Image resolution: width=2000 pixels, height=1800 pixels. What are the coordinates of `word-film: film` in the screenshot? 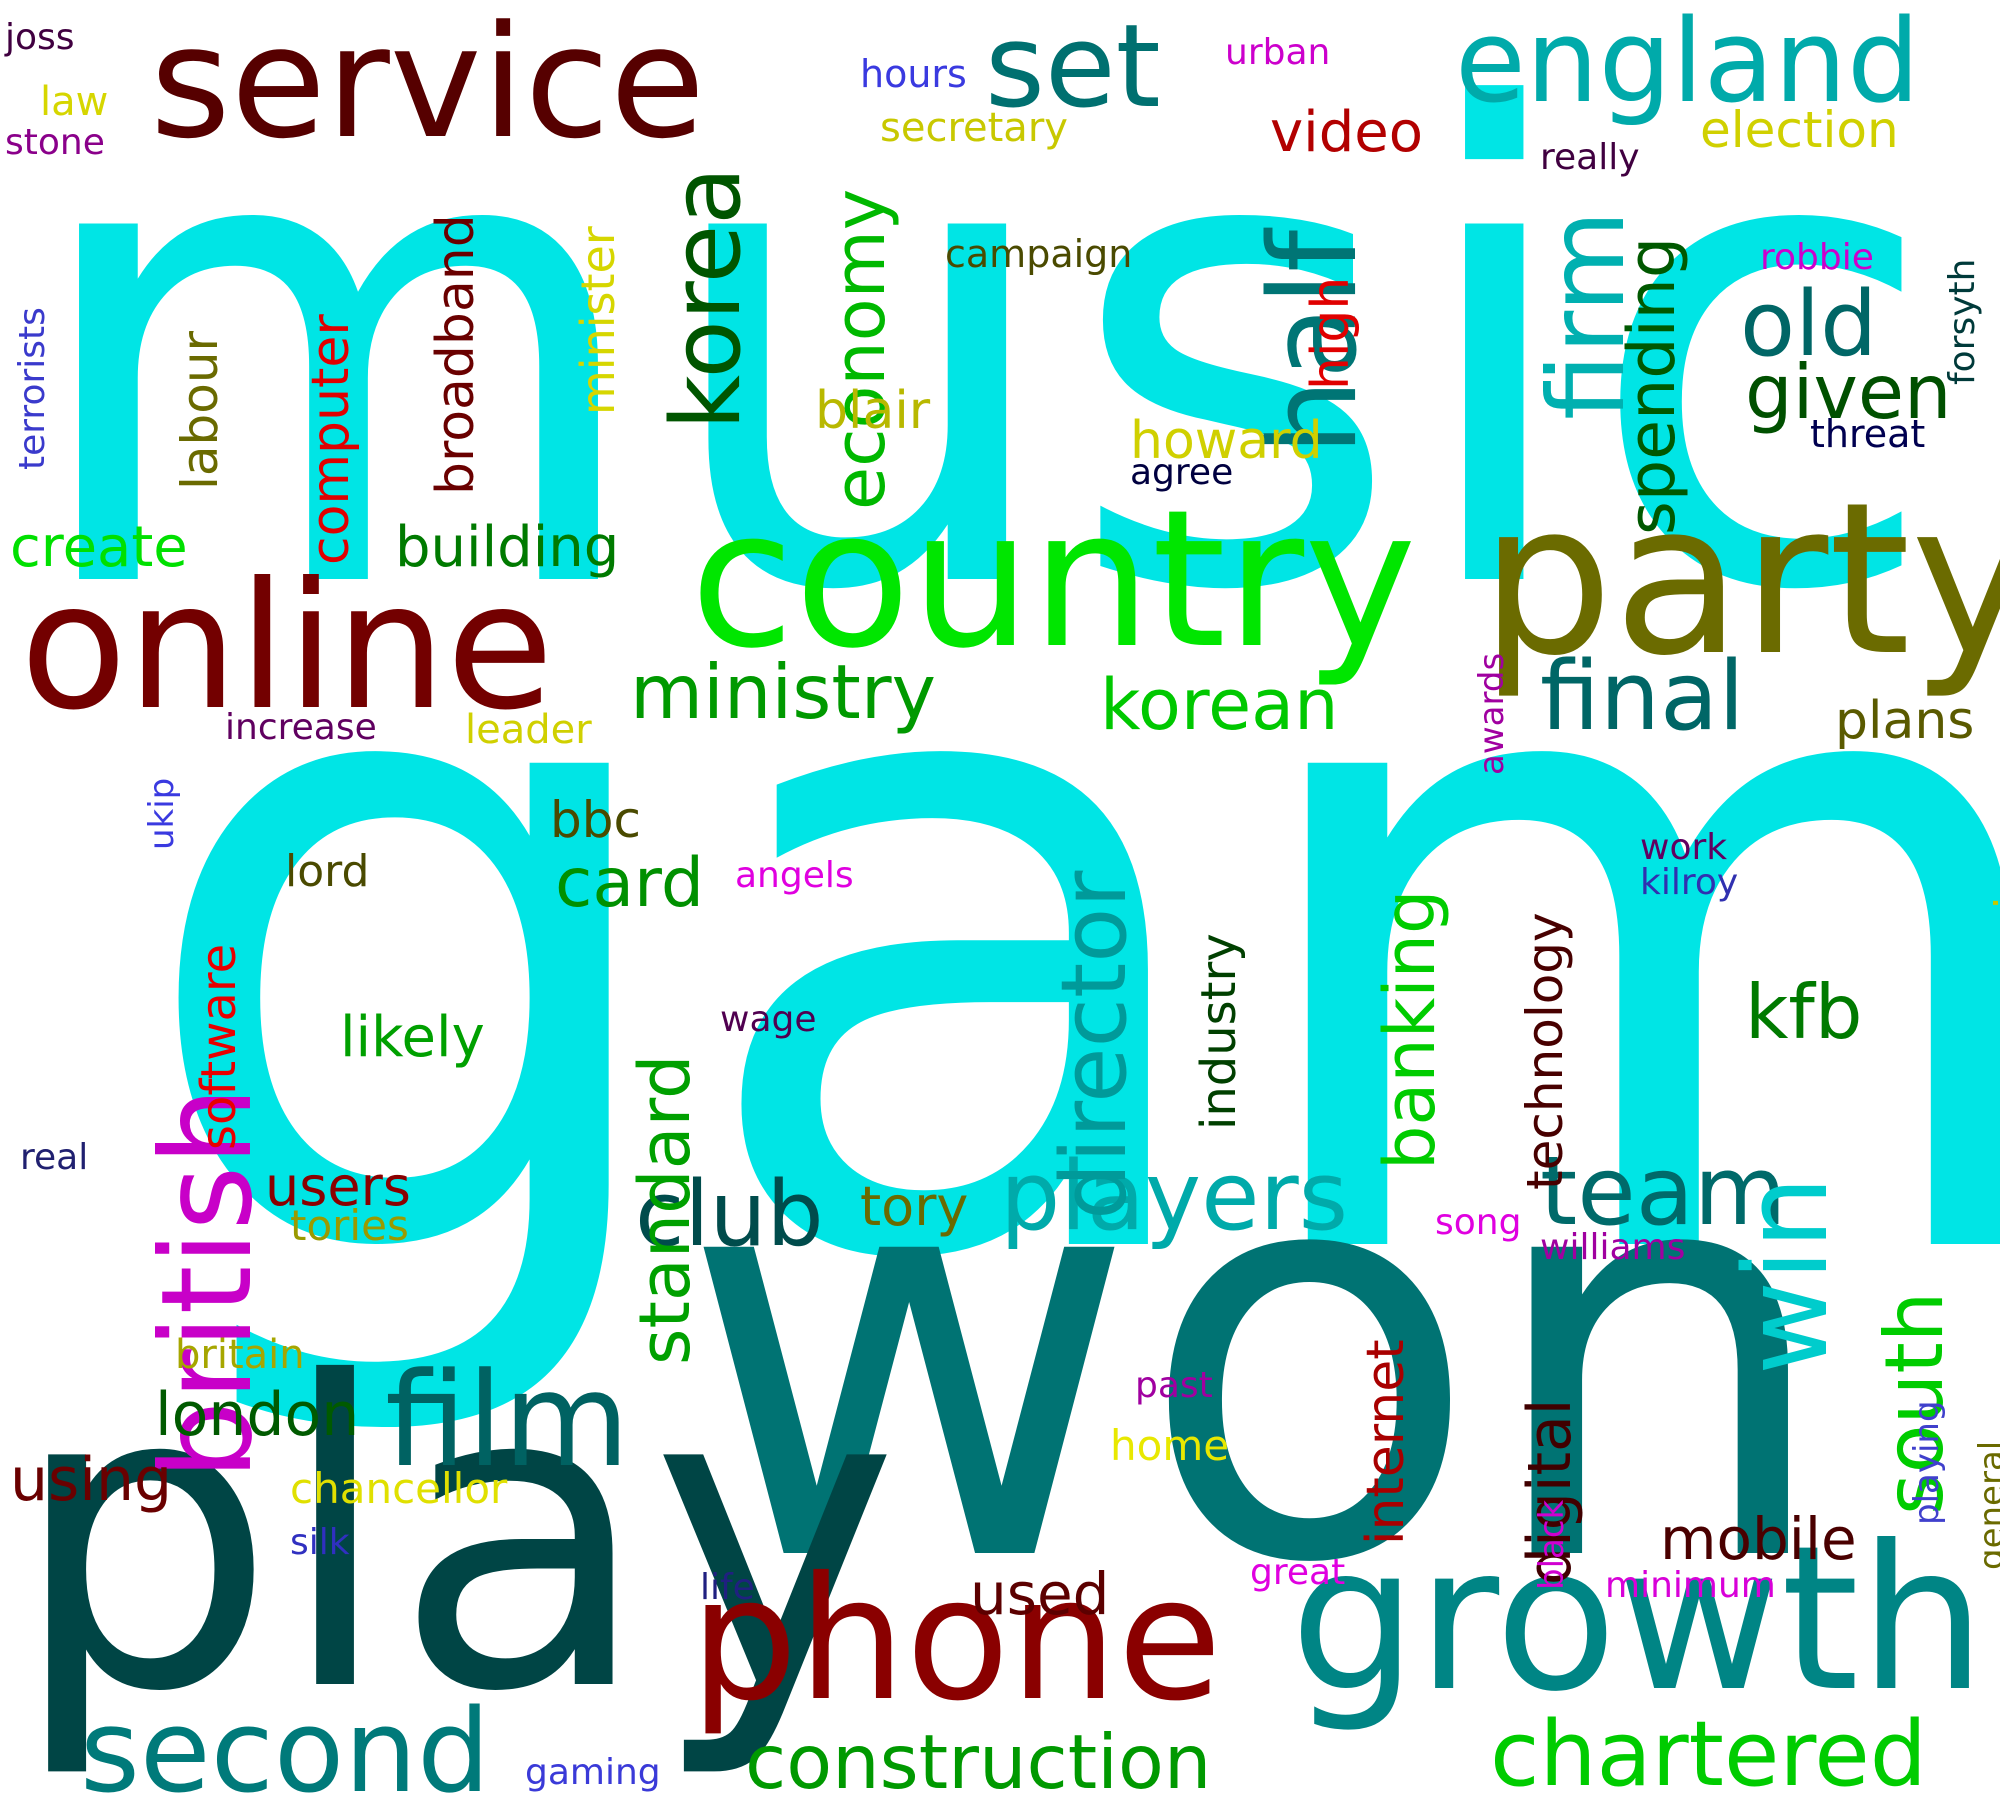 It's located at (507, 1420).